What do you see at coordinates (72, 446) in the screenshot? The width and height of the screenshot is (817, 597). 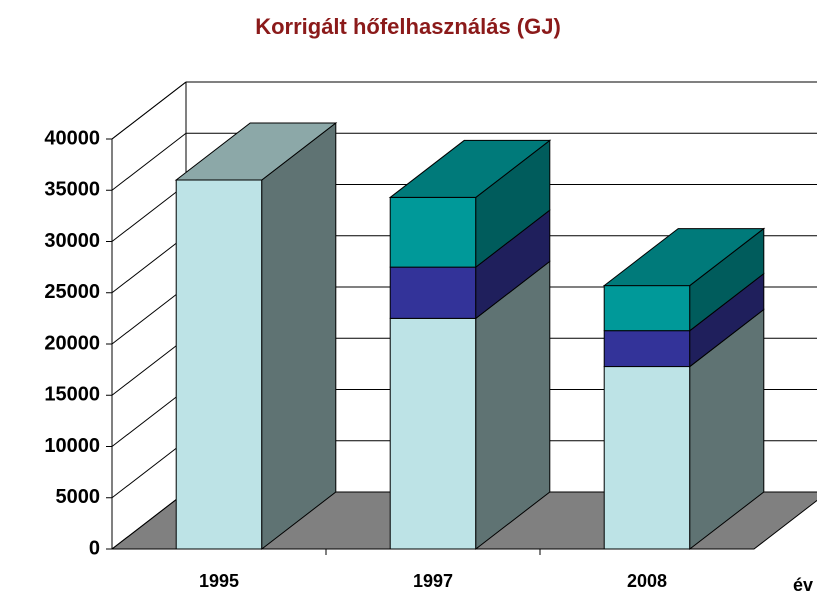 I see `y-tick-label: 10000` at bounding box center [72, 446].